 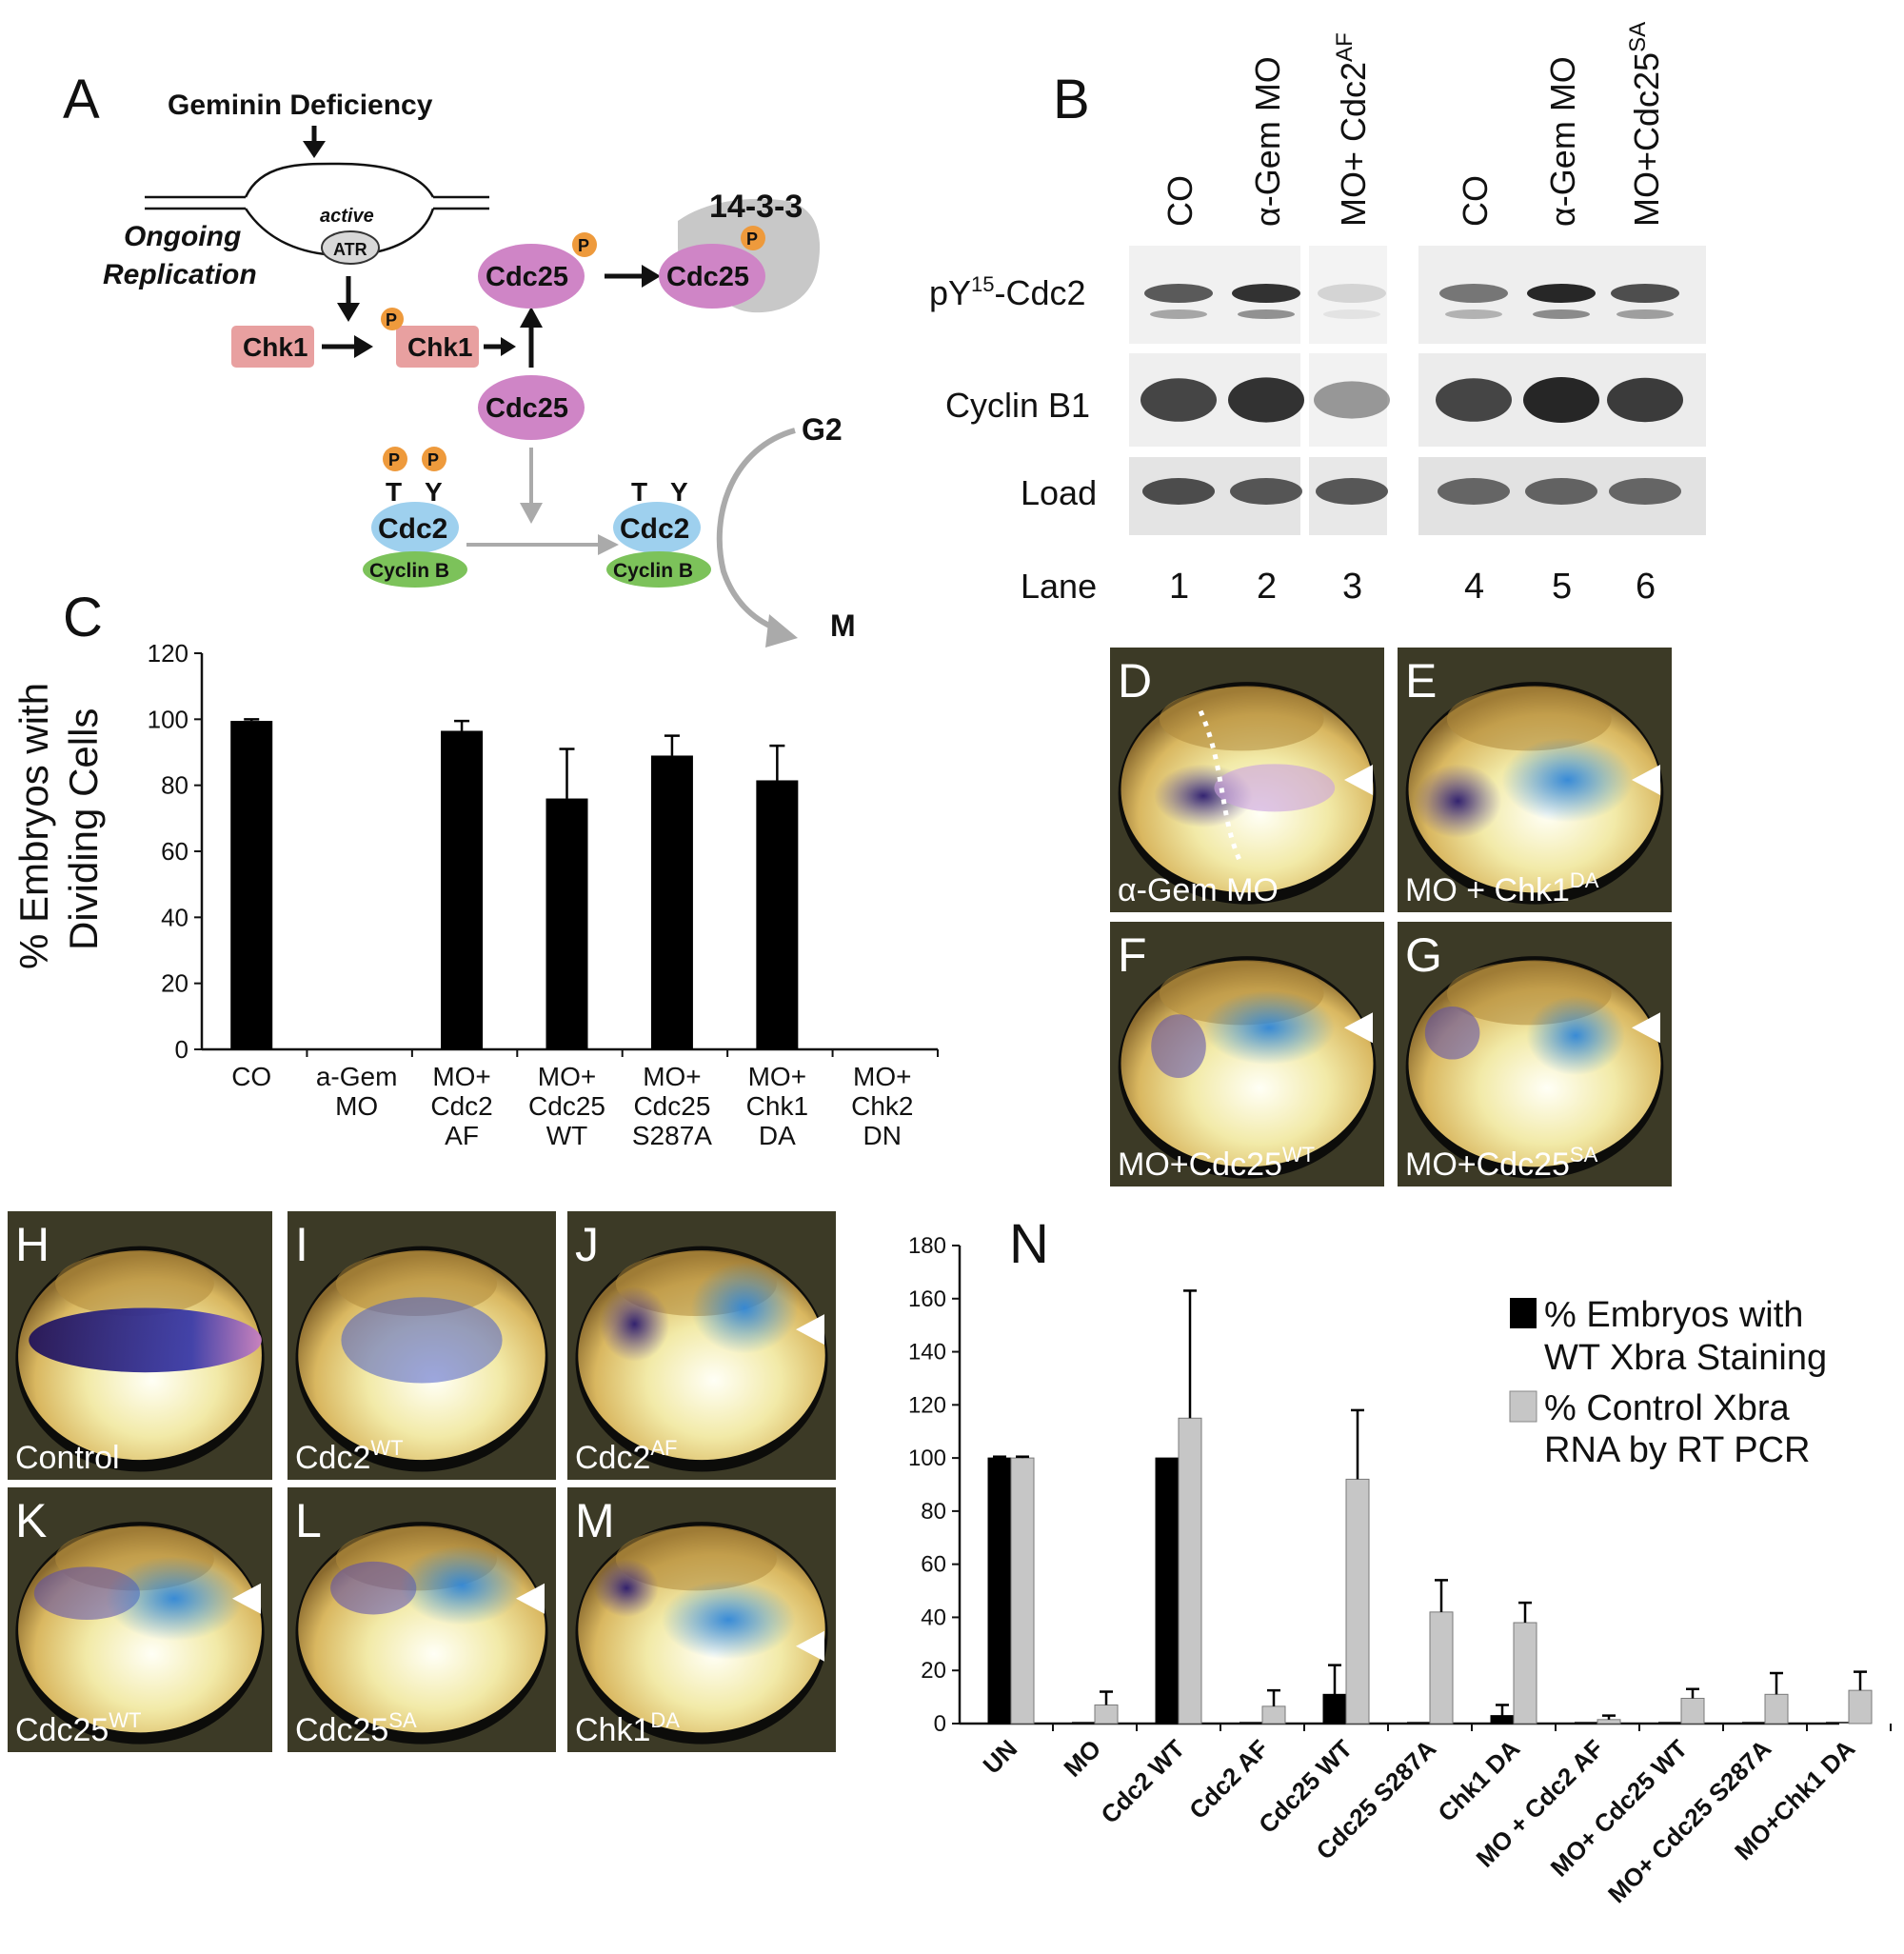 I want to click on dashed-boundary, so click(x=1221, y=788).